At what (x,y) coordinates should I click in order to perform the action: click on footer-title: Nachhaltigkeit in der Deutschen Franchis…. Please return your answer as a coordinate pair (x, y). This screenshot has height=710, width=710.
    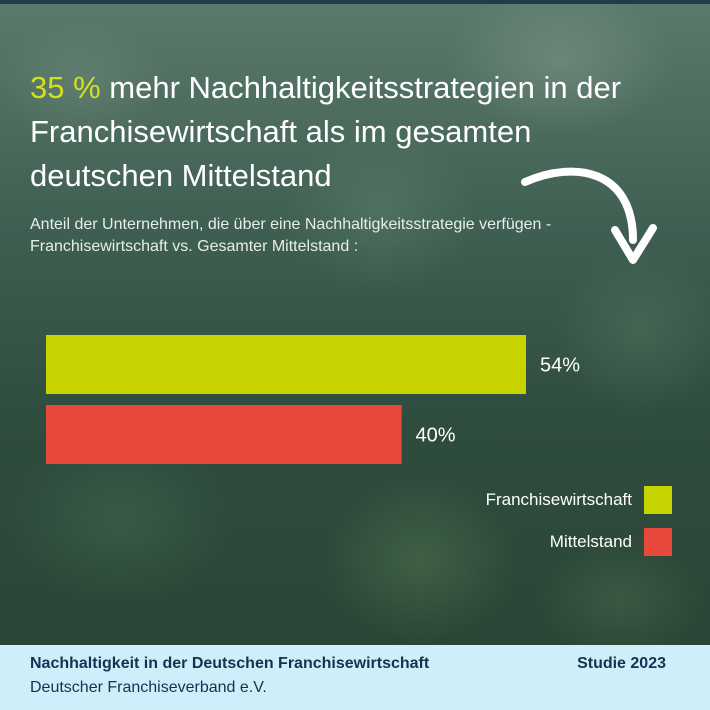
    Looking at the image, I should click on (230, 663).